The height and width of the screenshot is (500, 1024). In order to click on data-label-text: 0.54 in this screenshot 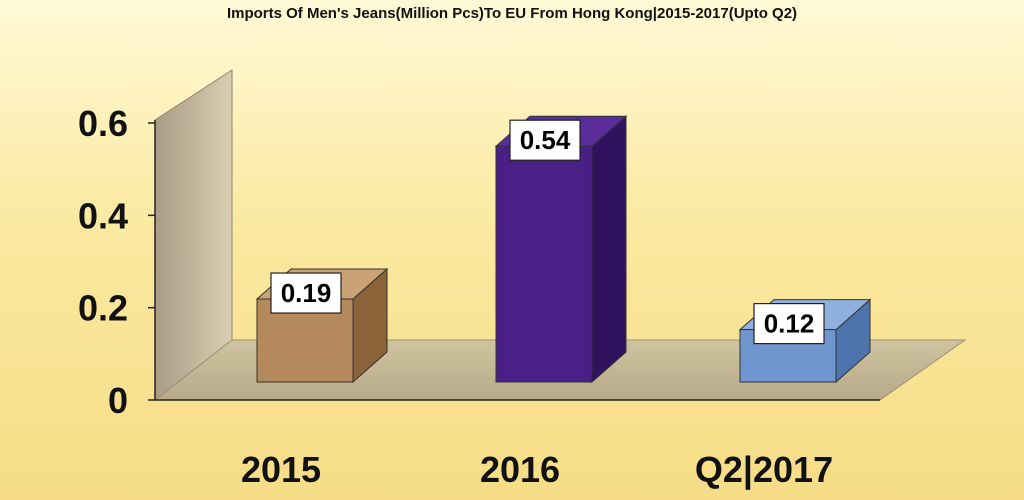, I will do `click(545, 140)`.